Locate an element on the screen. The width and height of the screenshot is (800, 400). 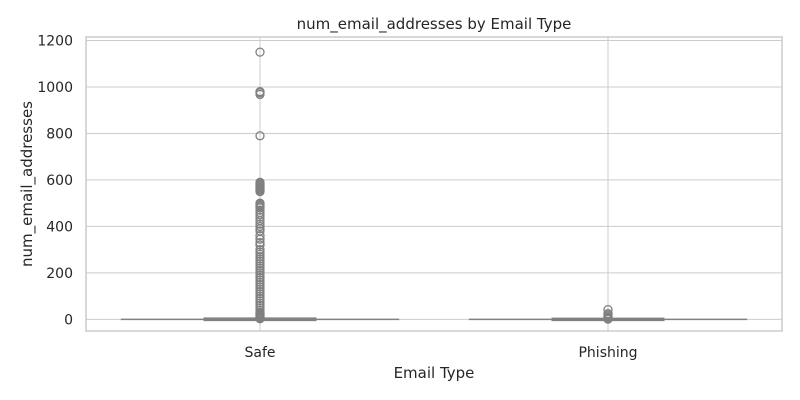
y-tick-label: 800 is located at coordinates (59, 134).